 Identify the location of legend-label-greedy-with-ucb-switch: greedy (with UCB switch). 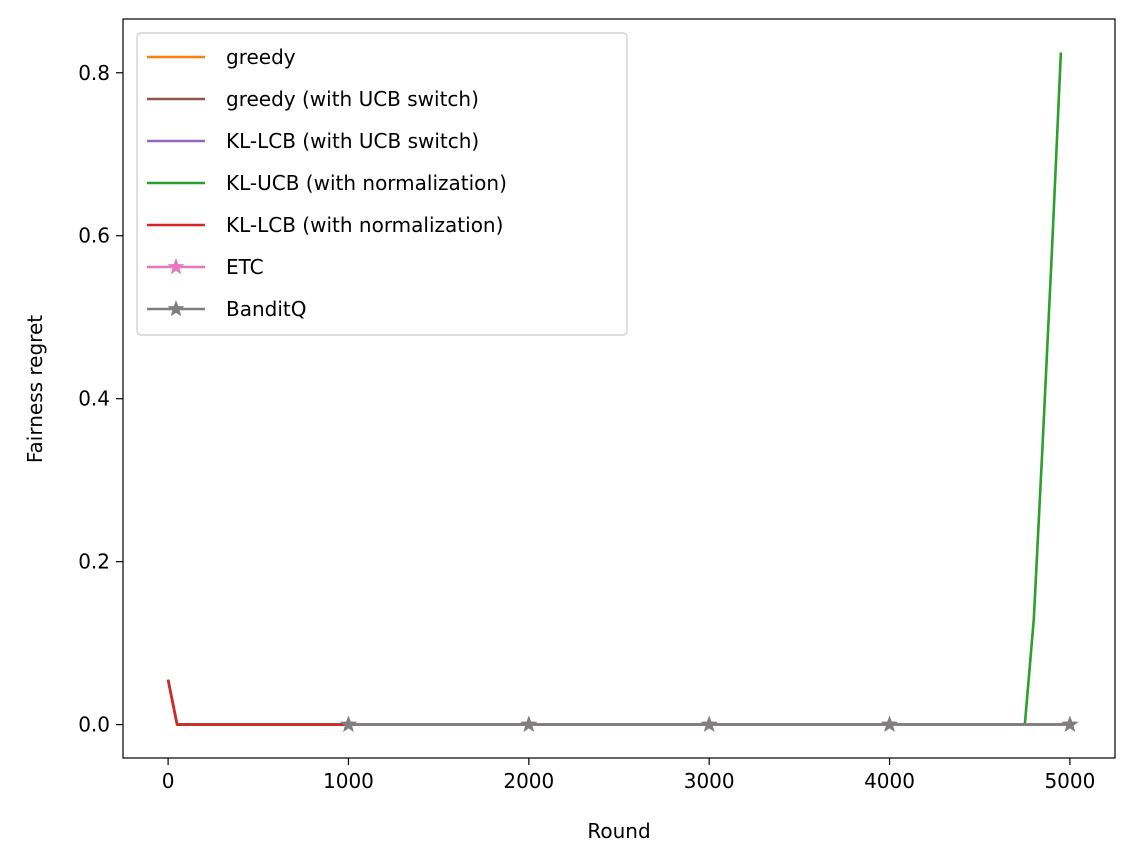
(352, 99).